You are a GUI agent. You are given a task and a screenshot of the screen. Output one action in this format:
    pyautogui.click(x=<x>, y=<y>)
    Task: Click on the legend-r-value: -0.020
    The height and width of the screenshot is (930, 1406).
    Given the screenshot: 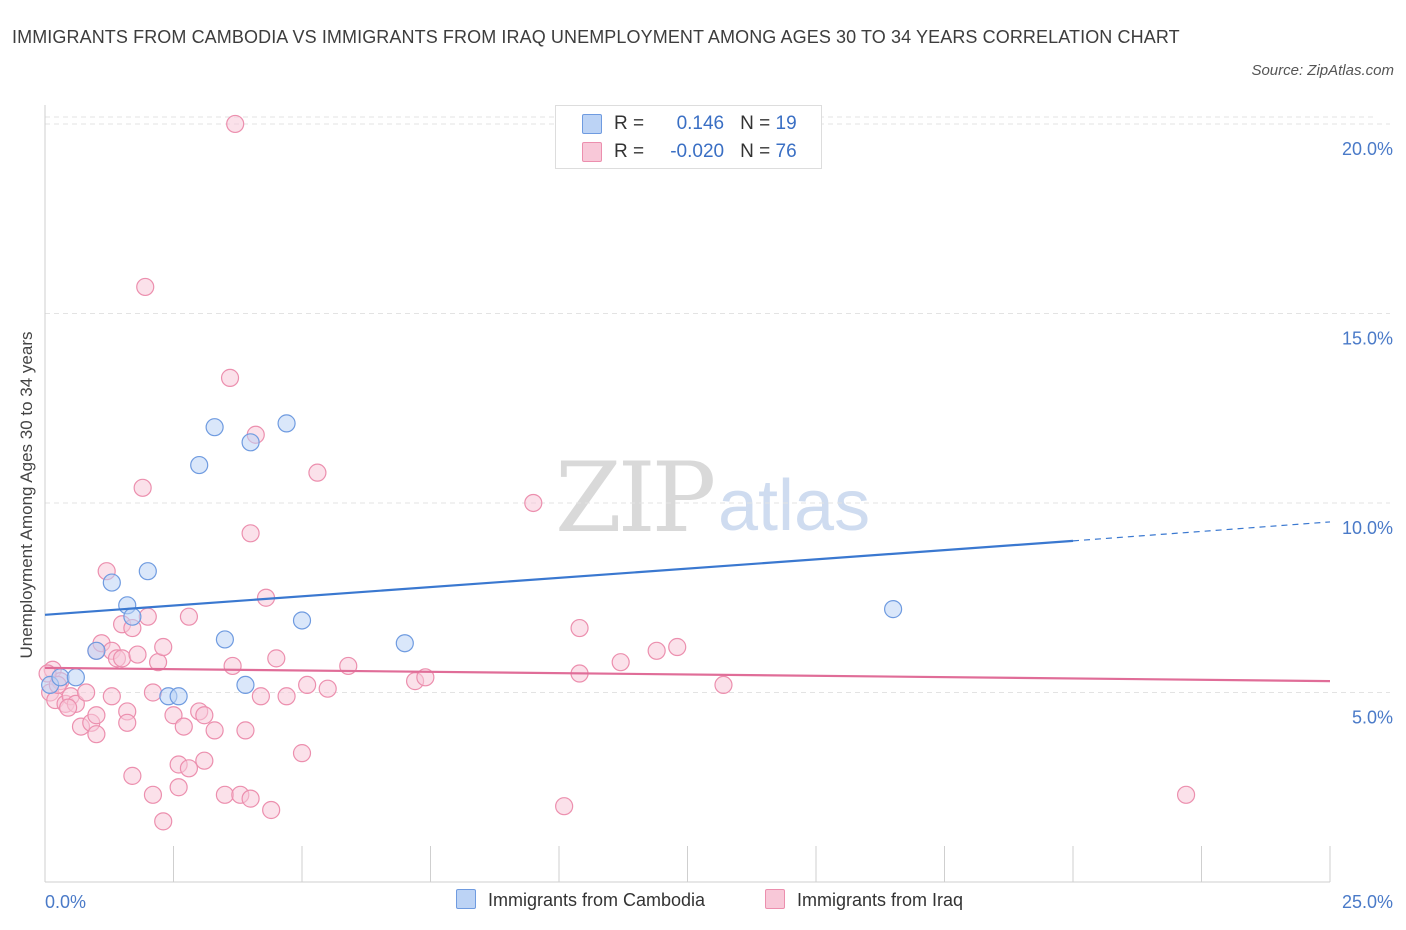 What is the action you would take?
    pyautogui.click(x=697, y=151)
    